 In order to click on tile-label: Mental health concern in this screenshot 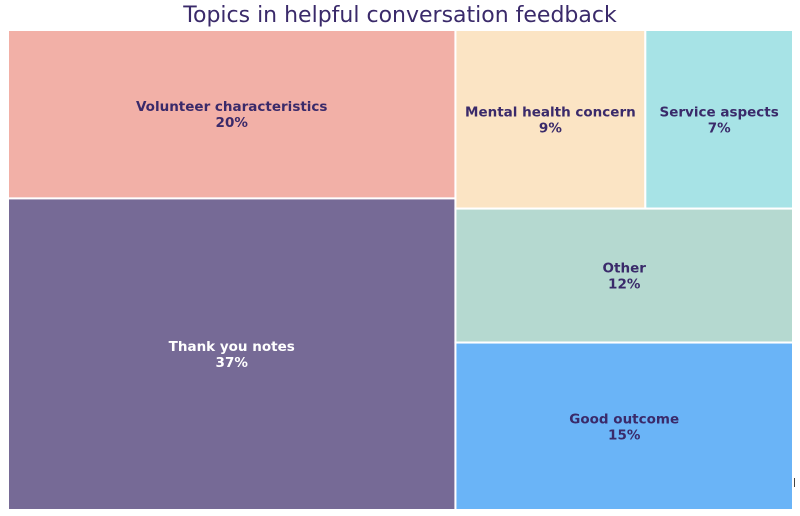, I will do `click(550, 112)`.